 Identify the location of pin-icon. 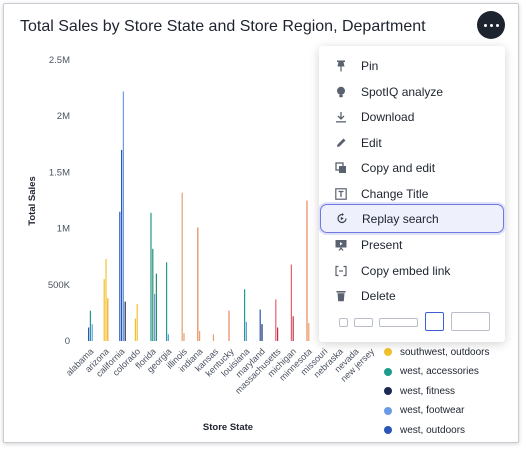
(341, 66).